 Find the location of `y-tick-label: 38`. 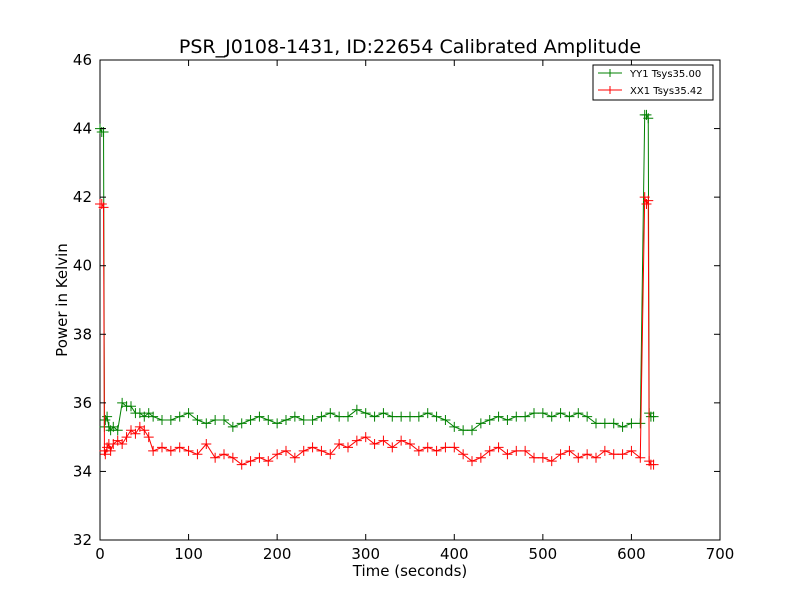

y-tick-label: 38 is located at coordinates (82, 334).